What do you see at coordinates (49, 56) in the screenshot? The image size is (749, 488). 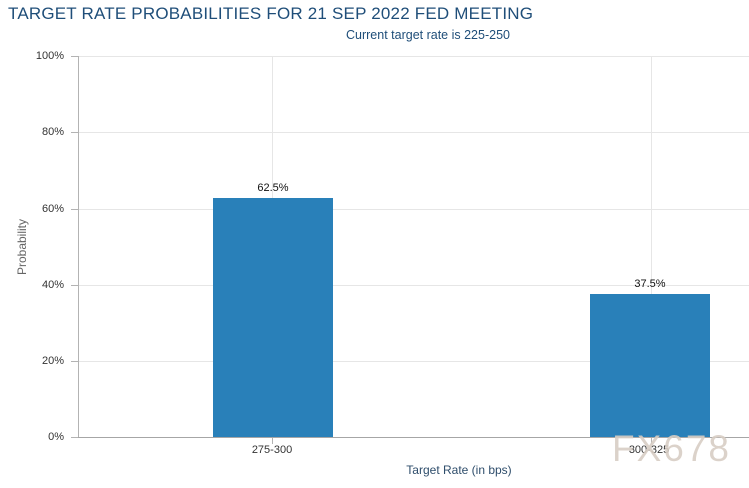 I see `y-tick-label-100: 100%` at bounding box center [49, 56].